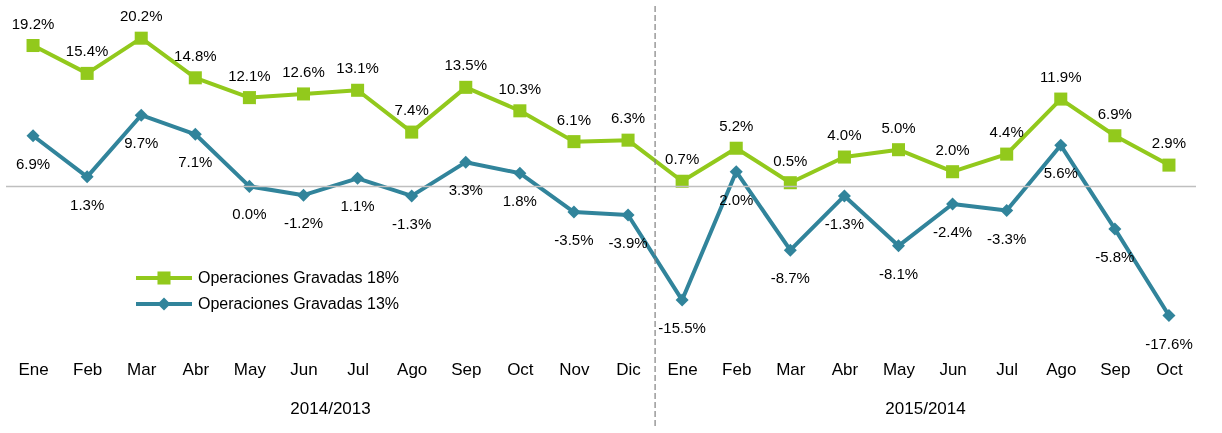  Describe the element at coordinates (141, 16) in the screenshot. I see `data-label: 20.2%` at that location.